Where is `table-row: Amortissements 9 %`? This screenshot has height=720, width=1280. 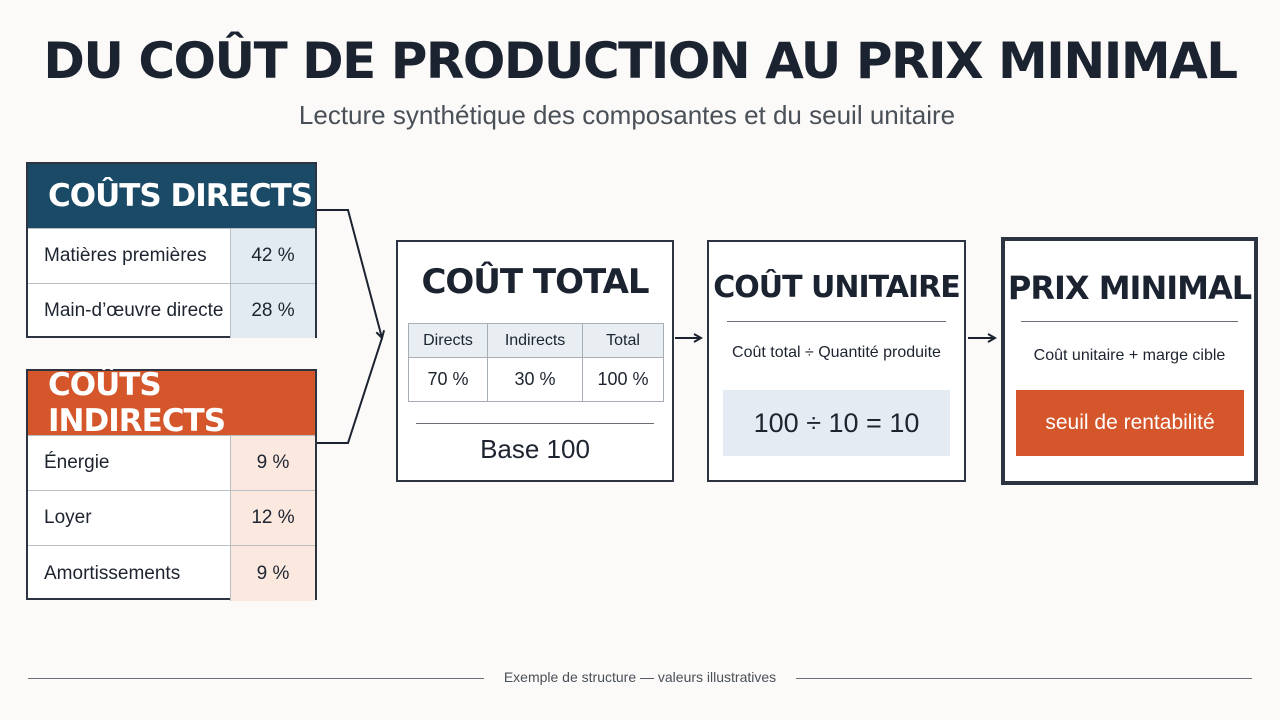 table-row: Amortissements 9 % is located at coordinates (171, 573).